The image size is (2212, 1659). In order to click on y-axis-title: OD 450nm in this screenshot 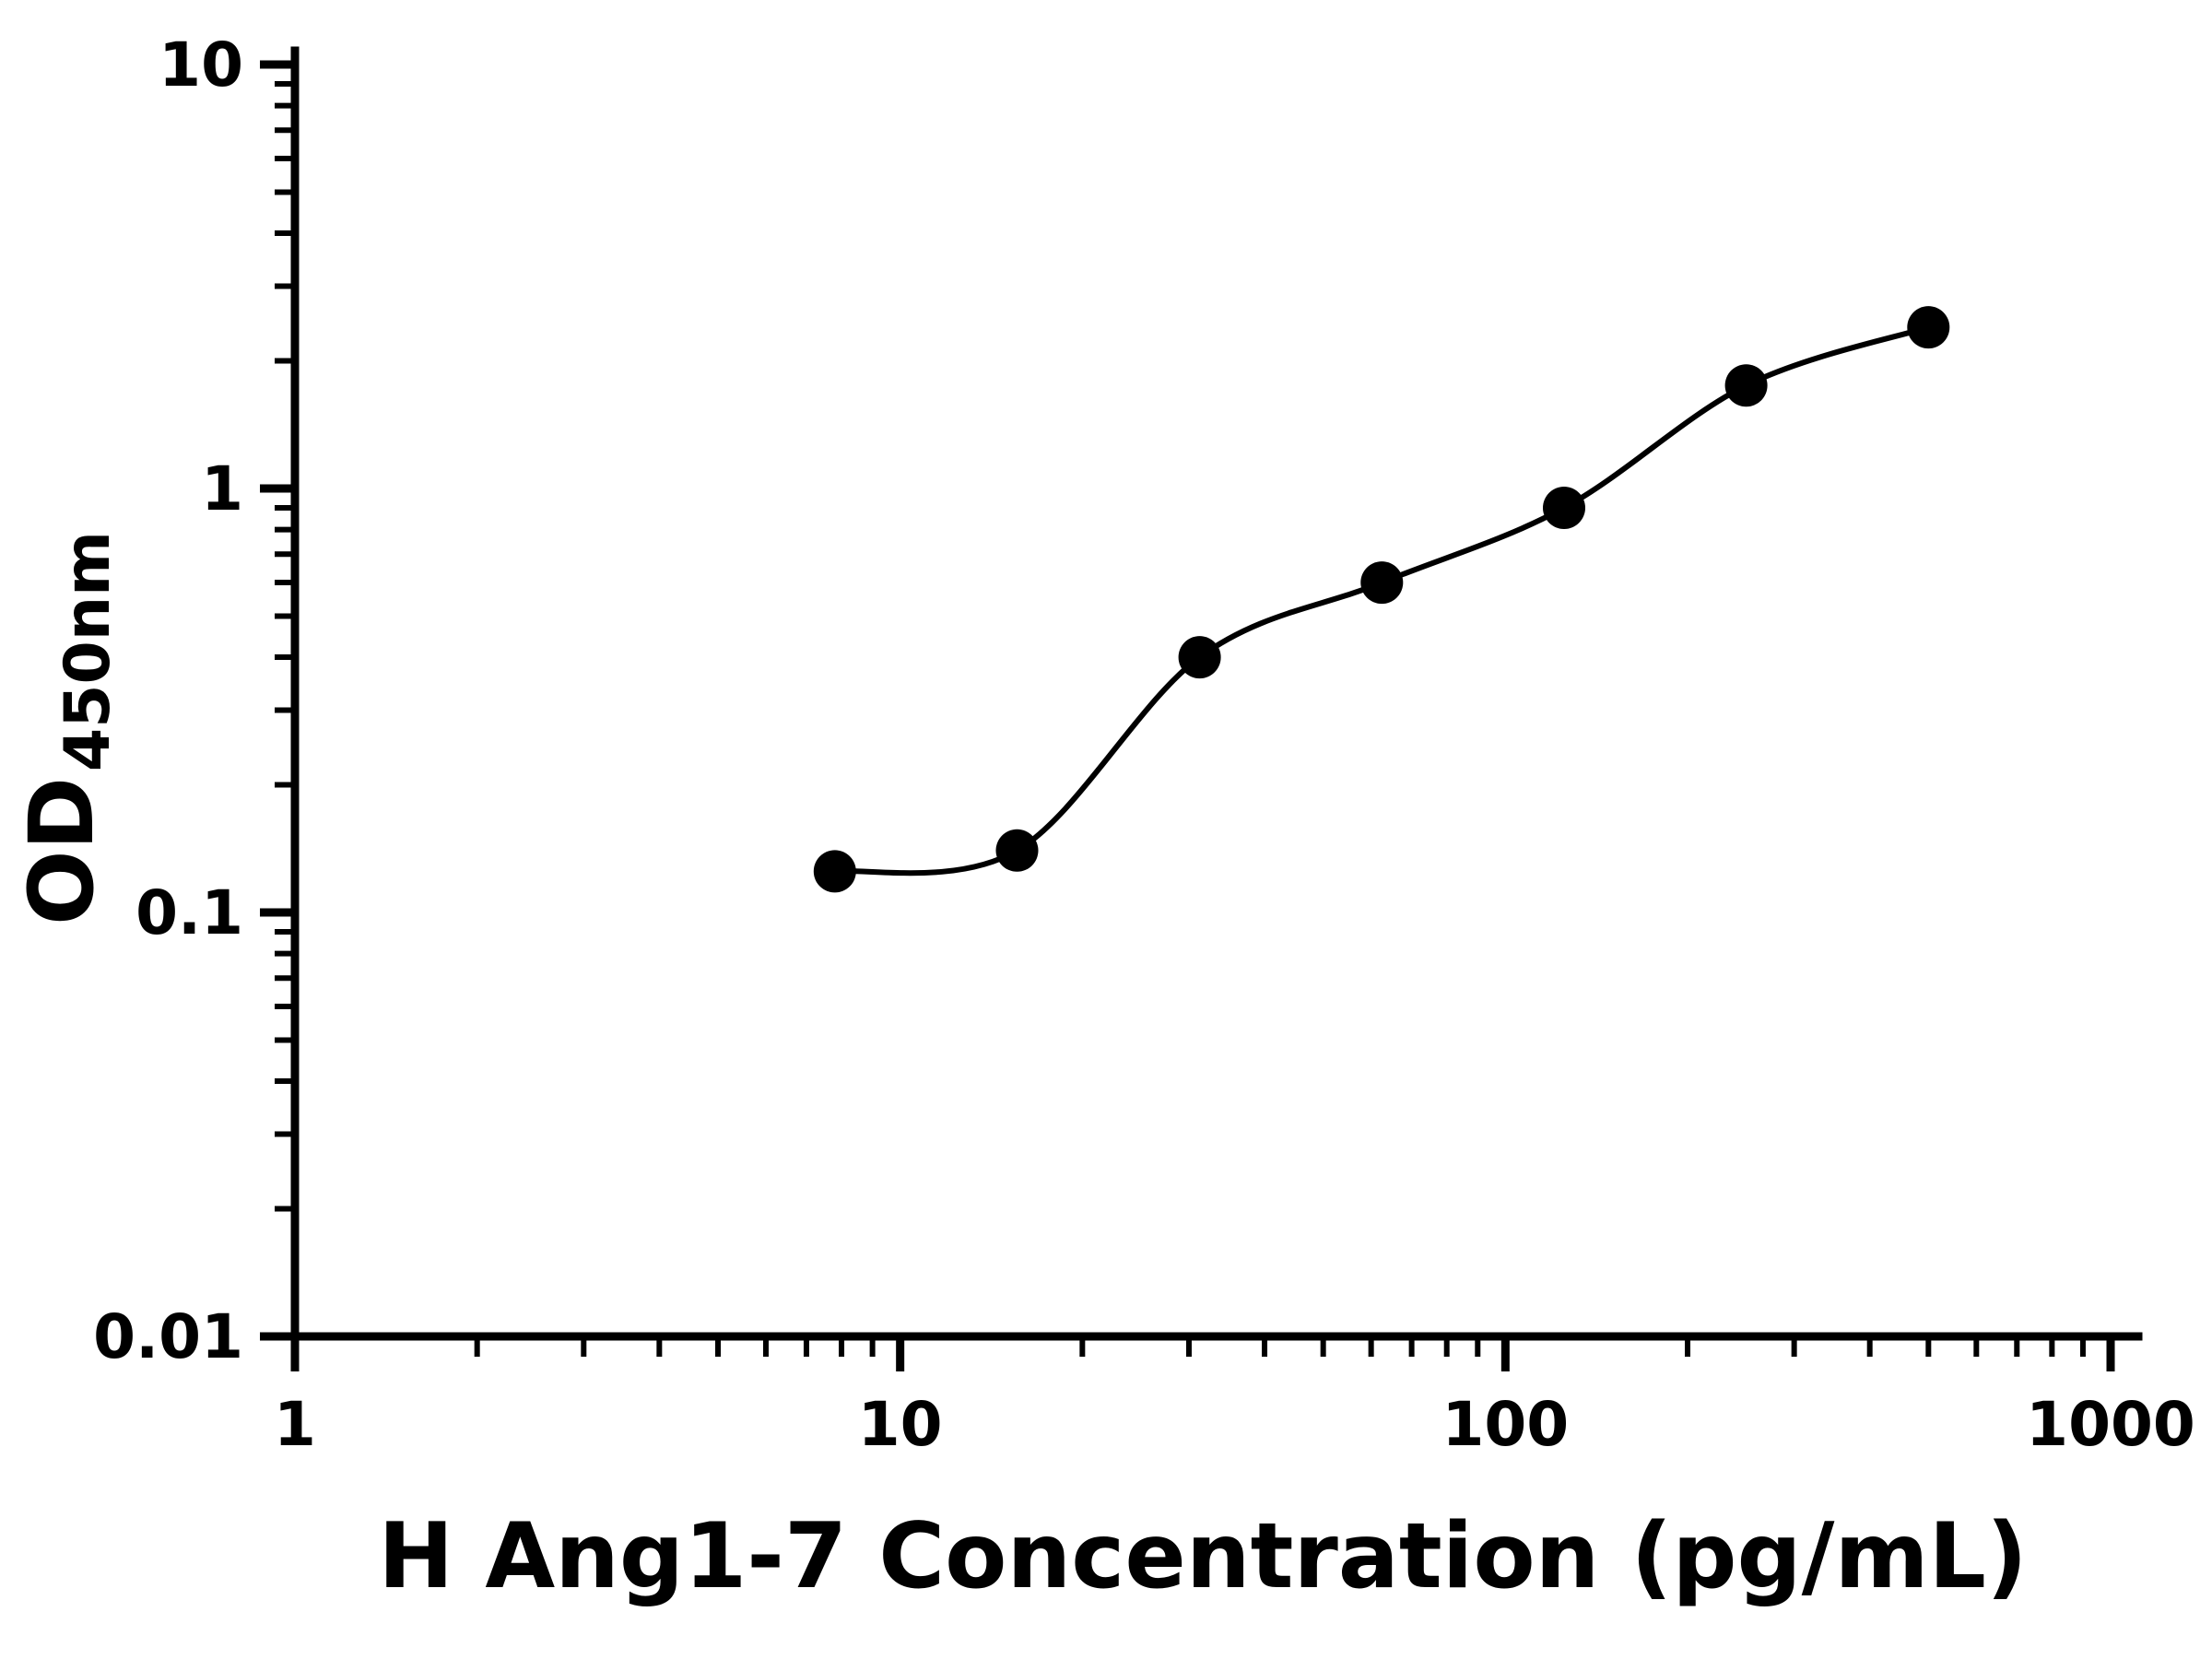, I will do `click(67, 728)`.